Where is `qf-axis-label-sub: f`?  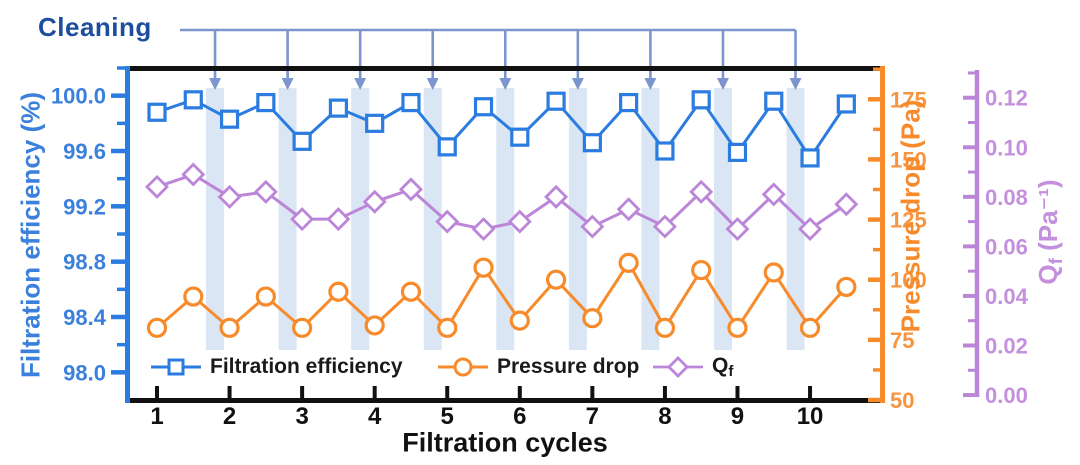
qf-axis-label-sub: f is located at coordinates (1056, 261).